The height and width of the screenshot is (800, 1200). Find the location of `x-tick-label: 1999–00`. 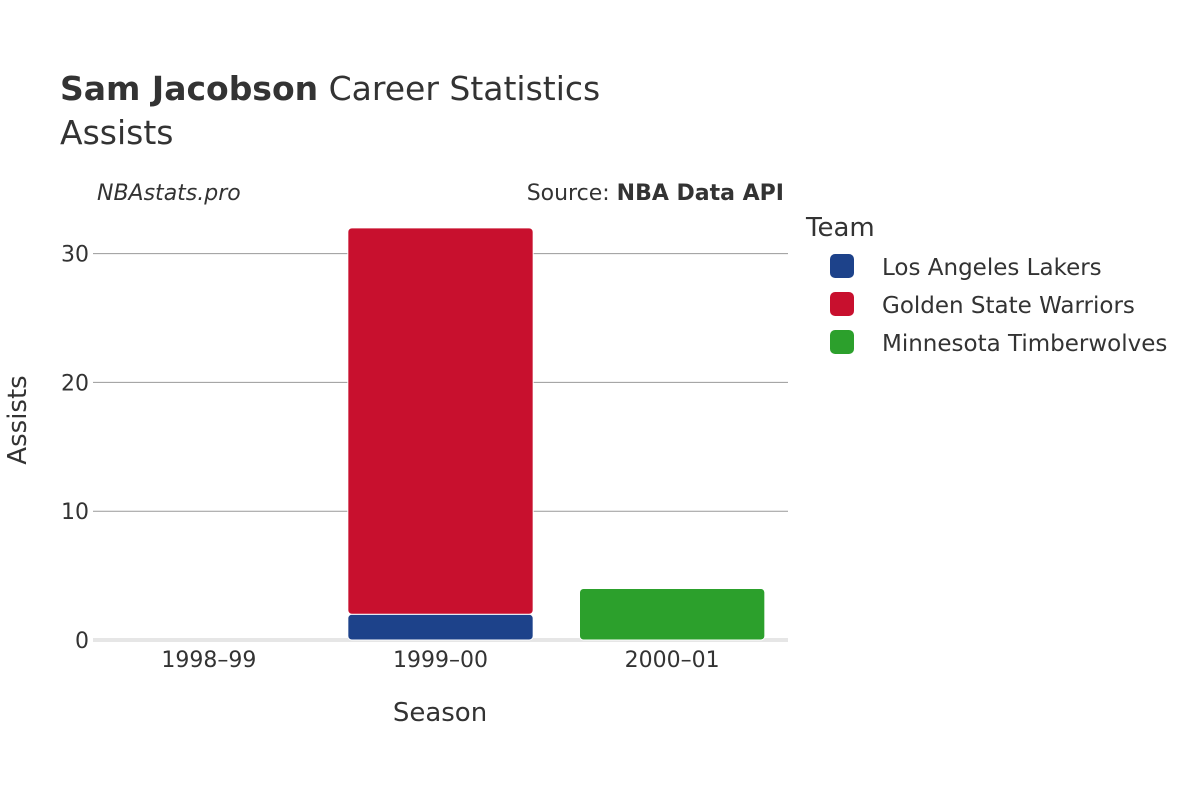

x-tick-label: 1999–00 is located at coordinates (440, 660).